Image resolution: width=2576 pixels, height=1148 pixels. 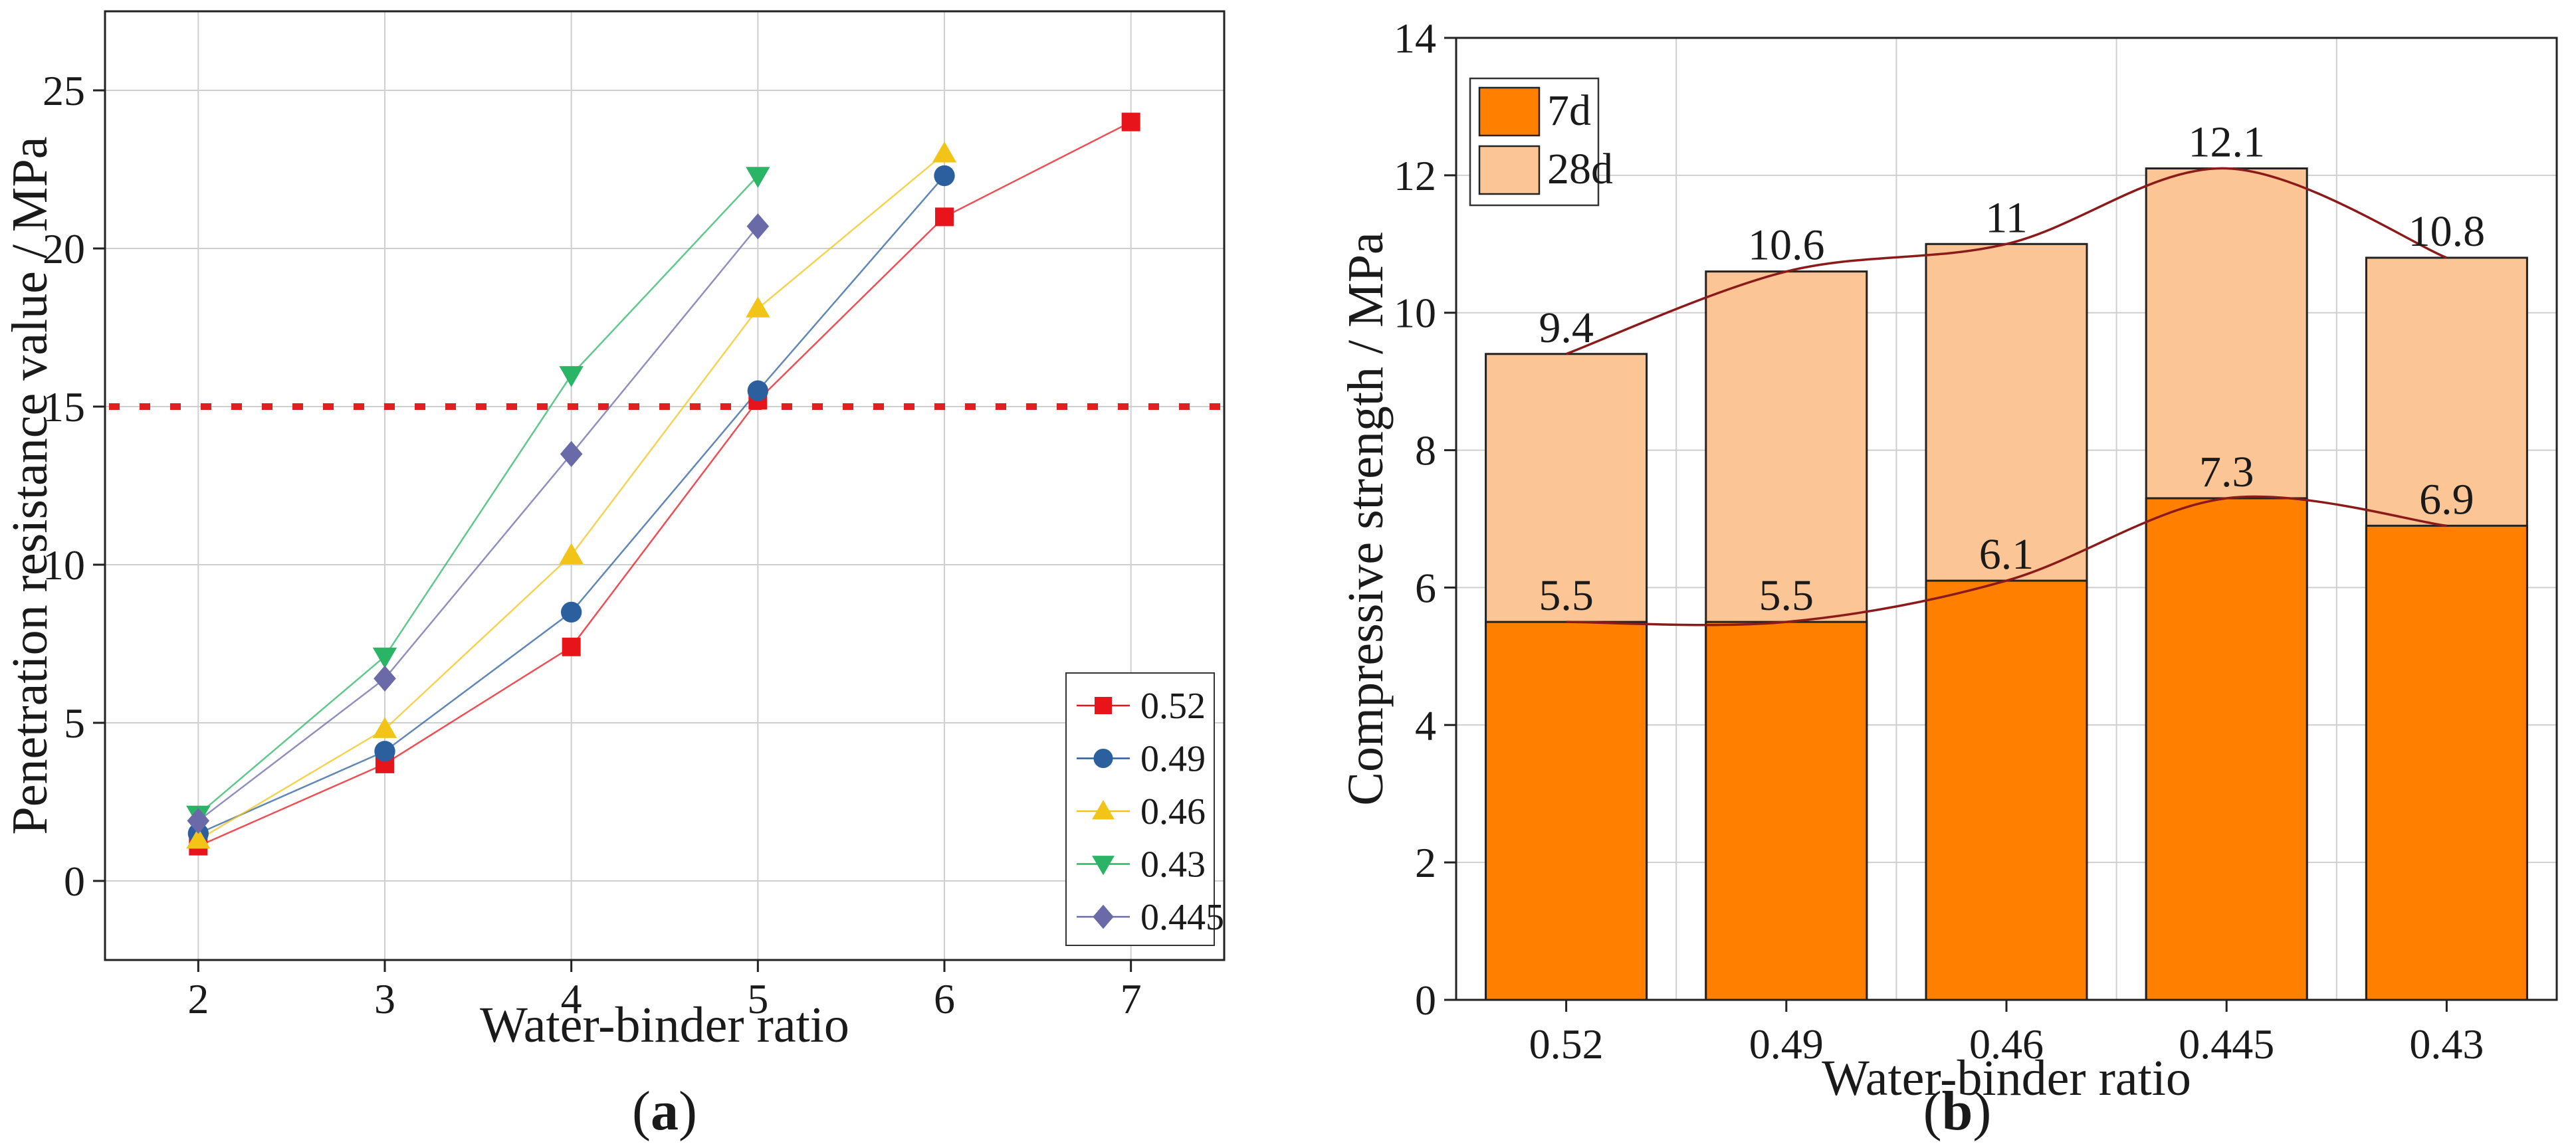 I want to click on chart-b-trend-line-7d, so click(x=2006, y=560).